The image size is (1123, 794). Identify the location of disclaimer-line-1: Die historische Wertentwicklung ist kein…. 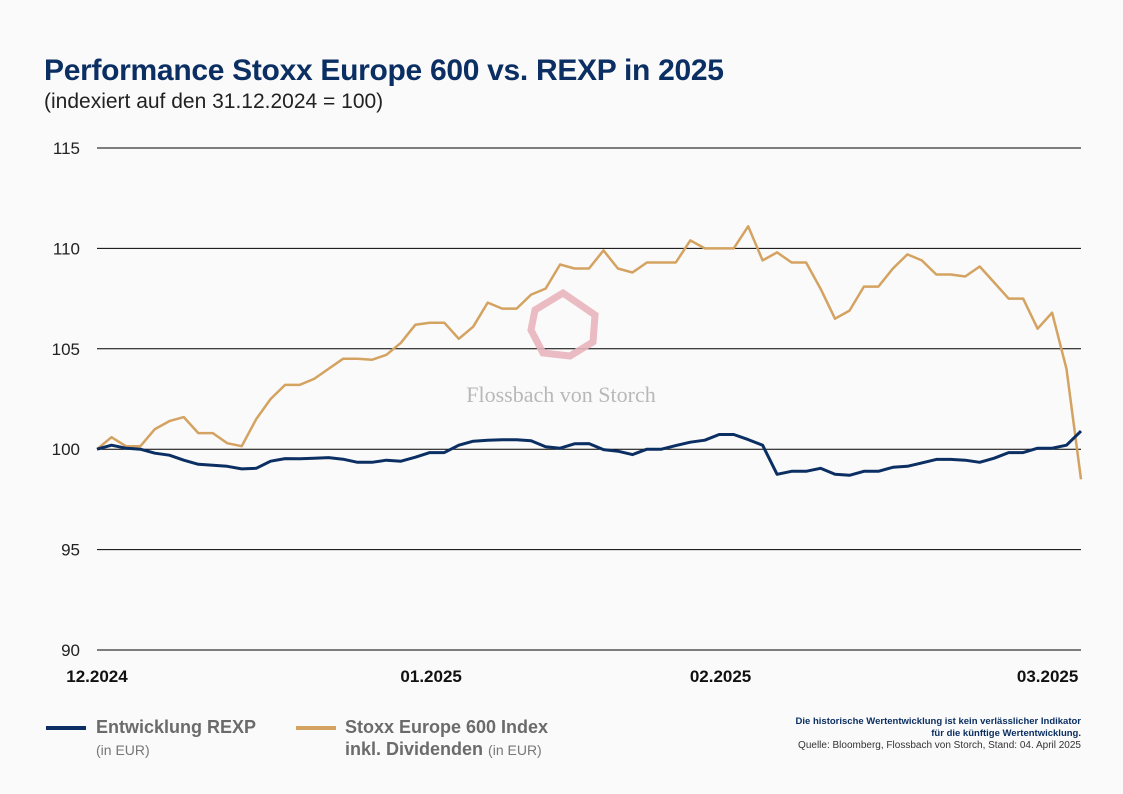
(938, 721).